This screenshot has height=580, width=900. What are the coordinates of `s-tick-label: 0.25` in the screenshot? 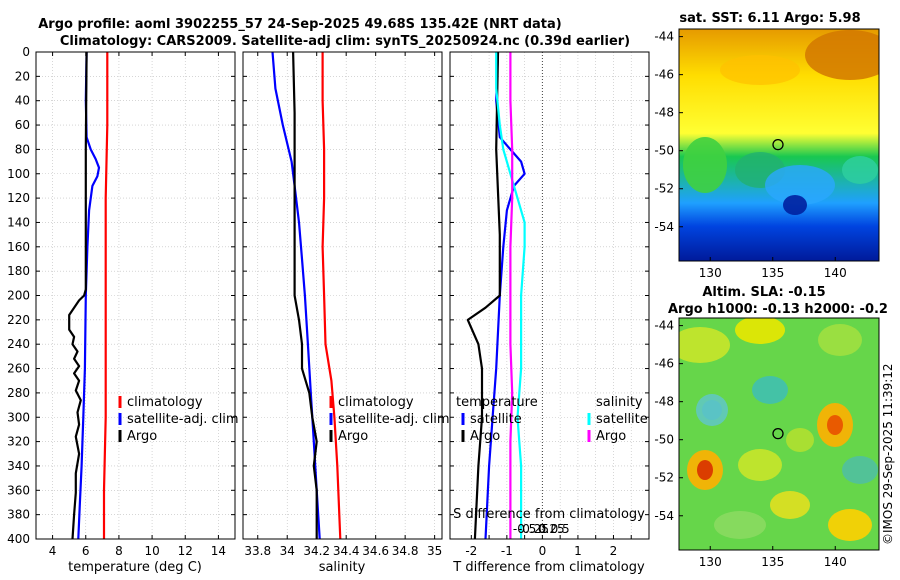 It's located at (551, 529).